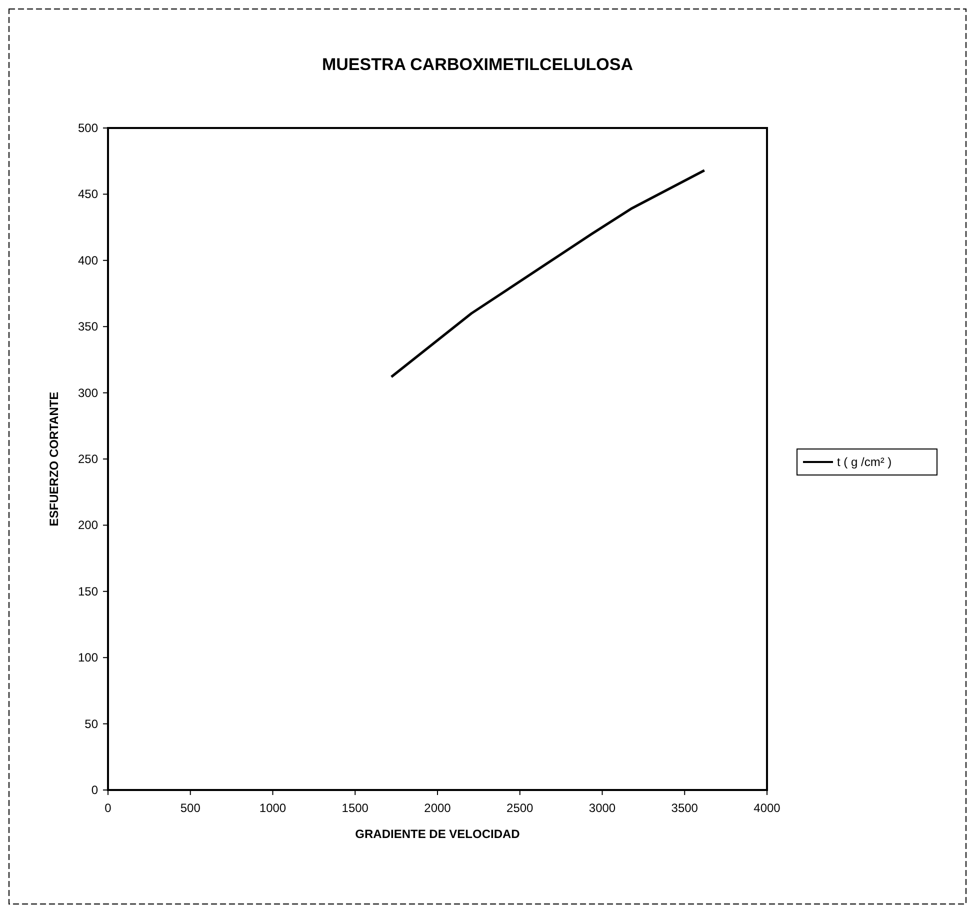 This screenshot has height=913, width=975. I want to click on y-tick-label: 250, so click(88, 459).